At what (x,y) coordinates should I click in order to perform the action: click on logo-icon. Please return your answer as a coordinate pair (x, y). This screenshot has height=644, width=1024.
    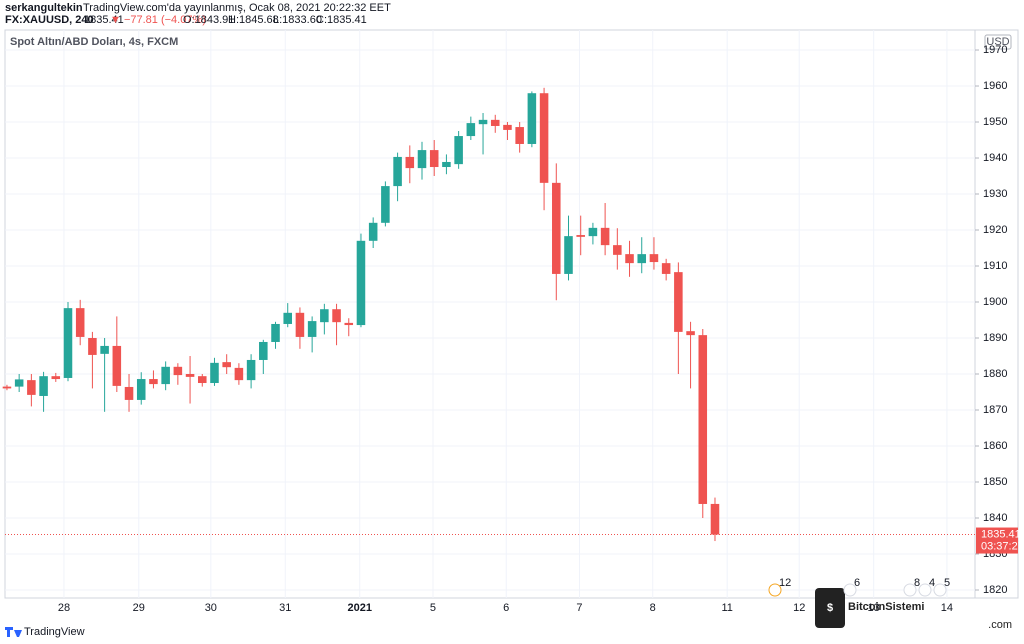
    Looking at the image, I should click on (13, 632).